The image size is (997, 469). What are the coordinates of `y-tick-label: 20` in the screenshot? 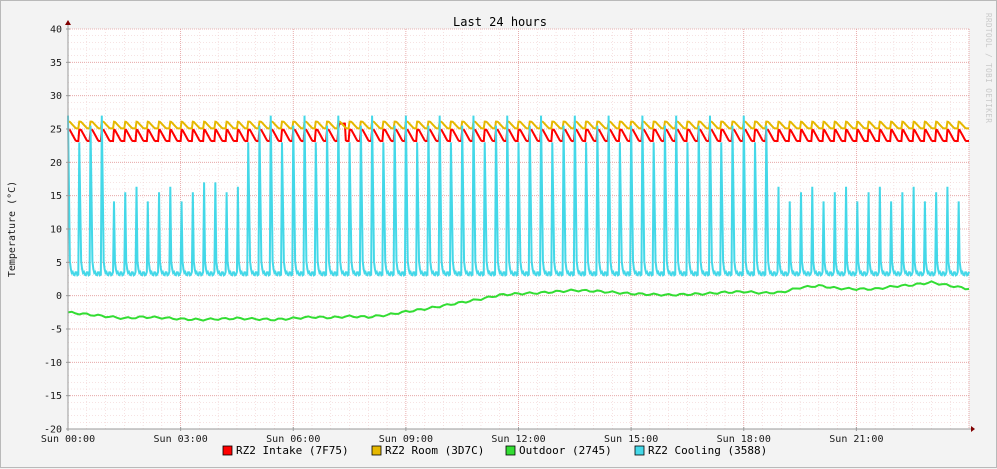 It's located at (56, 163).